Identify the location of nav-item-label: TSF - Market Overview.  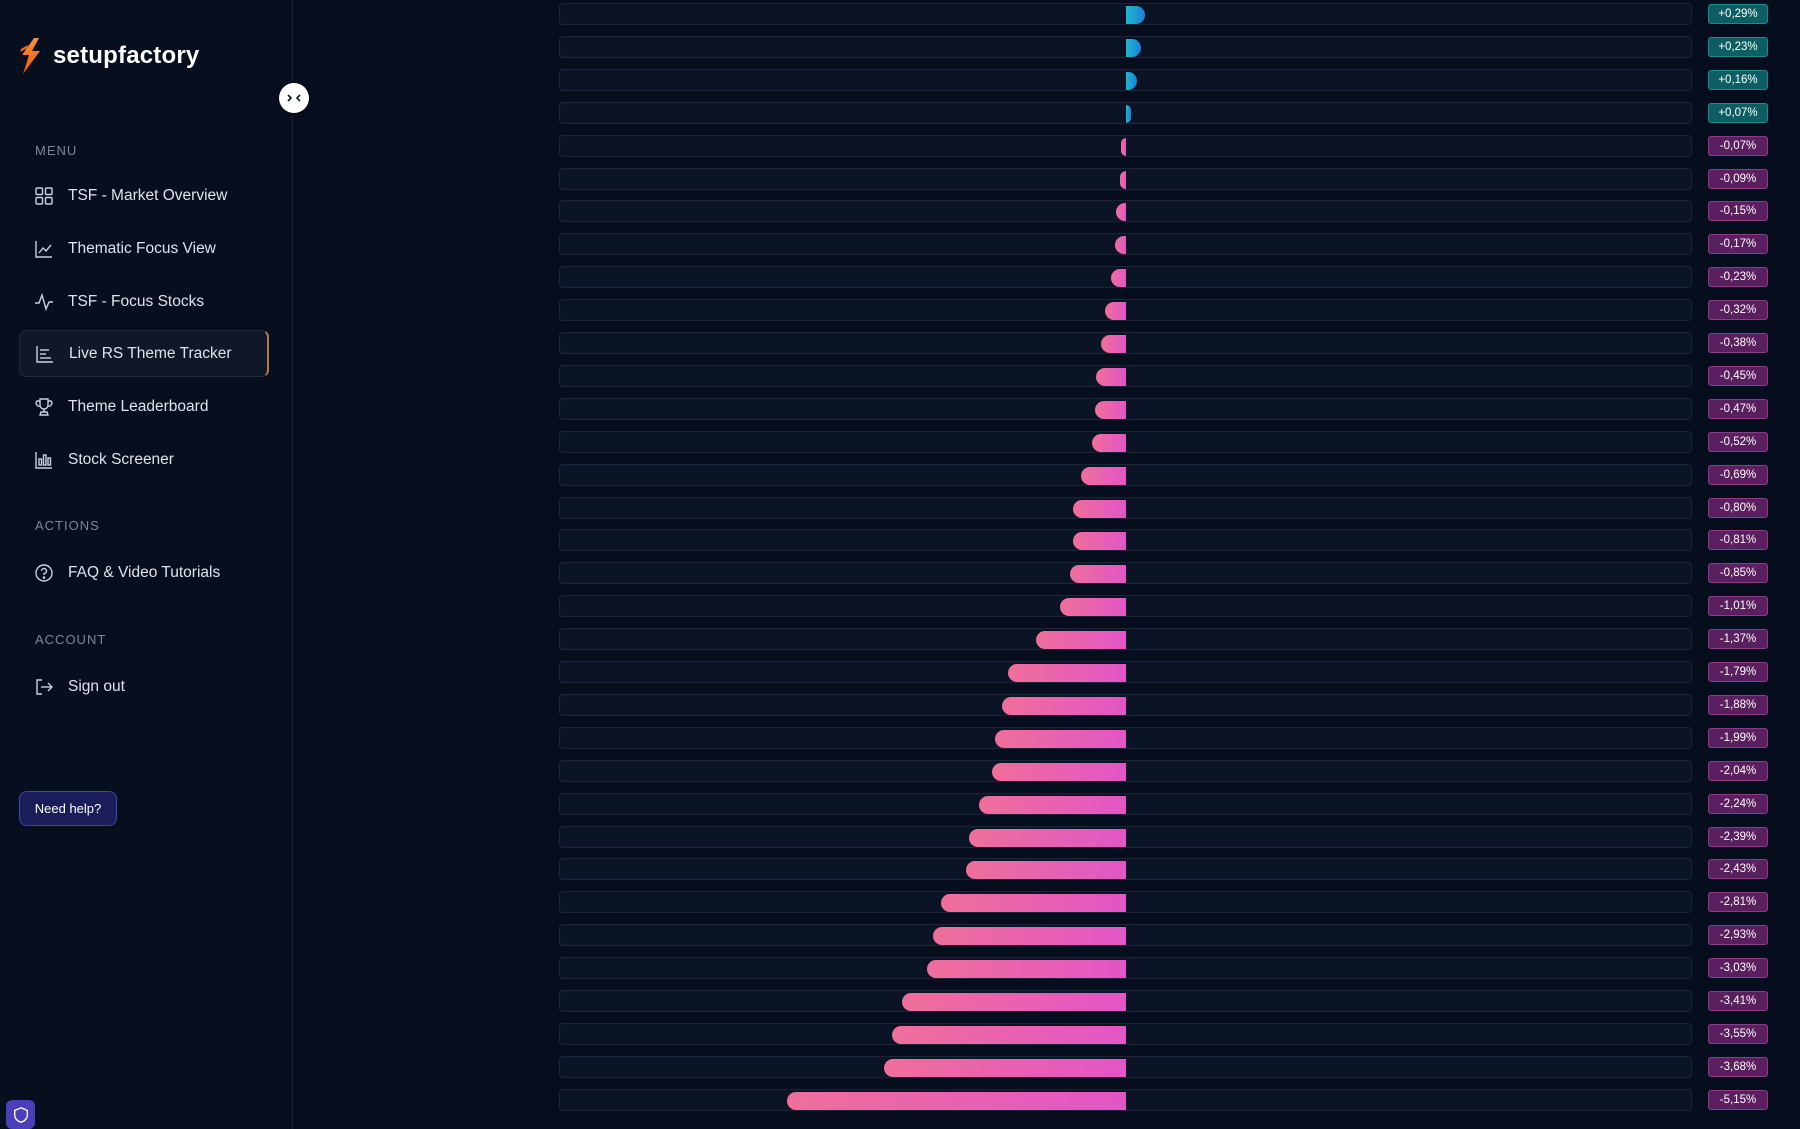
(148, 195).